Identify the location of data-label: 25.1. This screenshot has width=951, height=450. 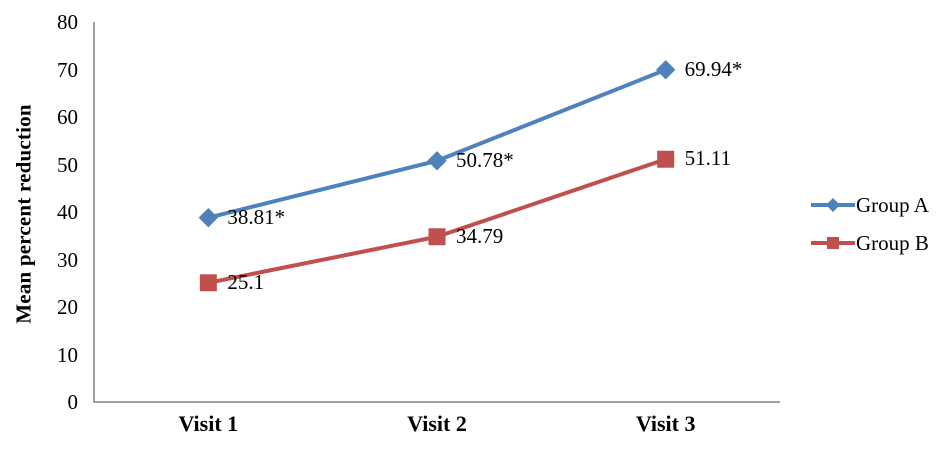
(246, 281).